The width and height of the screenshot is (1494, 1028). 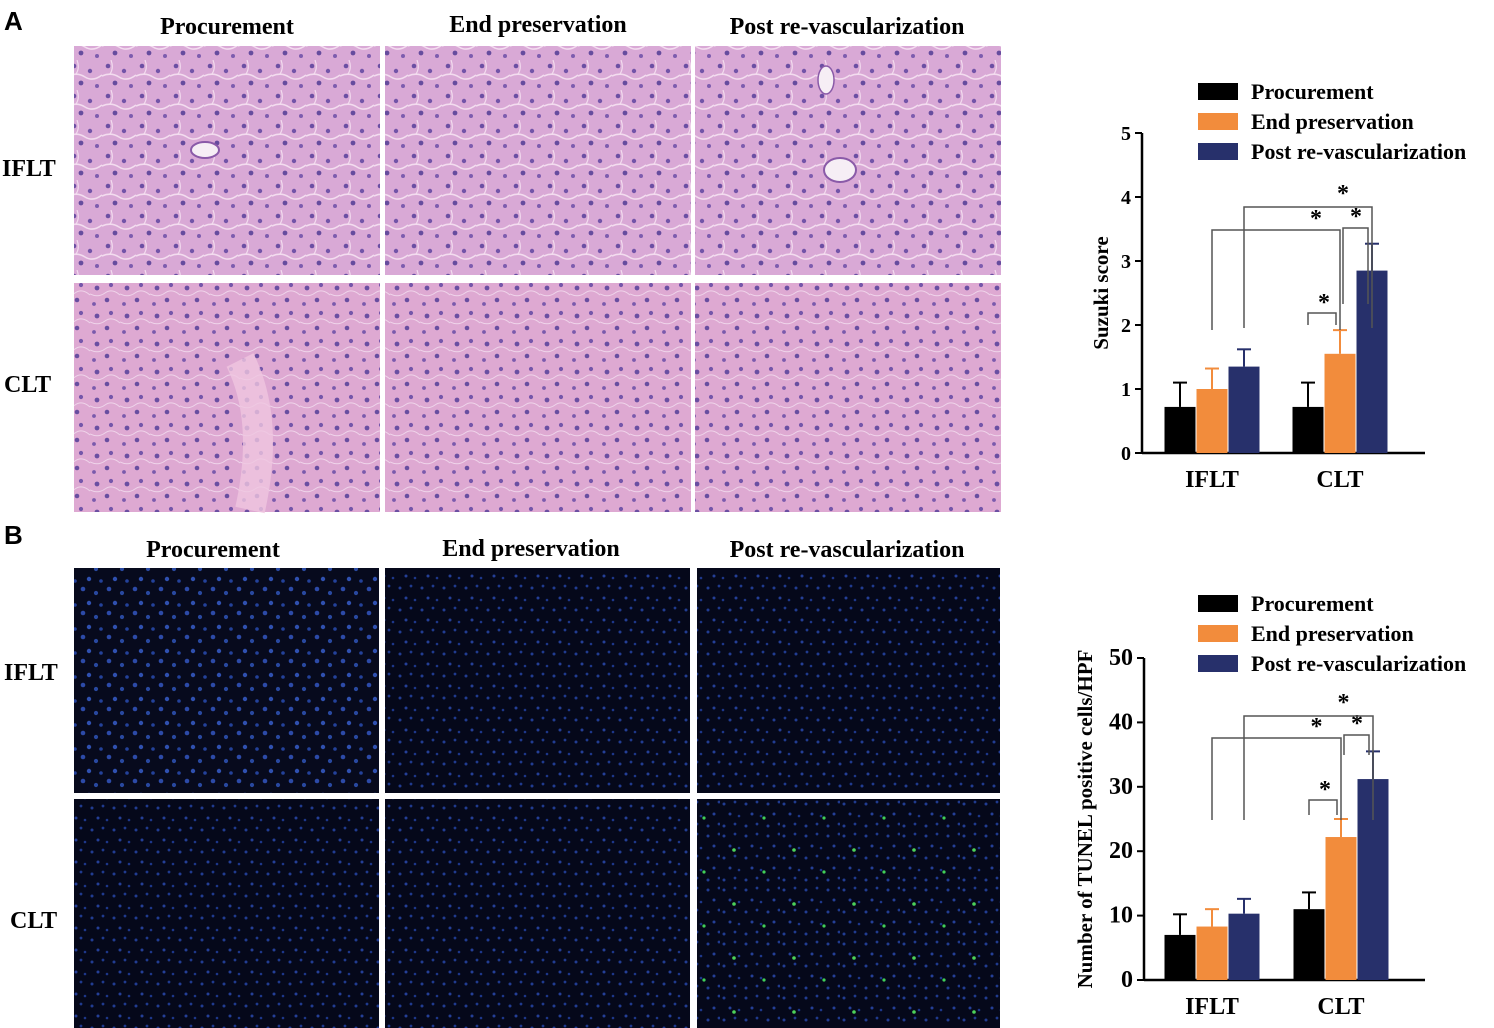 What do you see at coordinates (1126, 198) in the screenshot?
I see `y-tick-label: 4` at bounding box center [1126, 198].